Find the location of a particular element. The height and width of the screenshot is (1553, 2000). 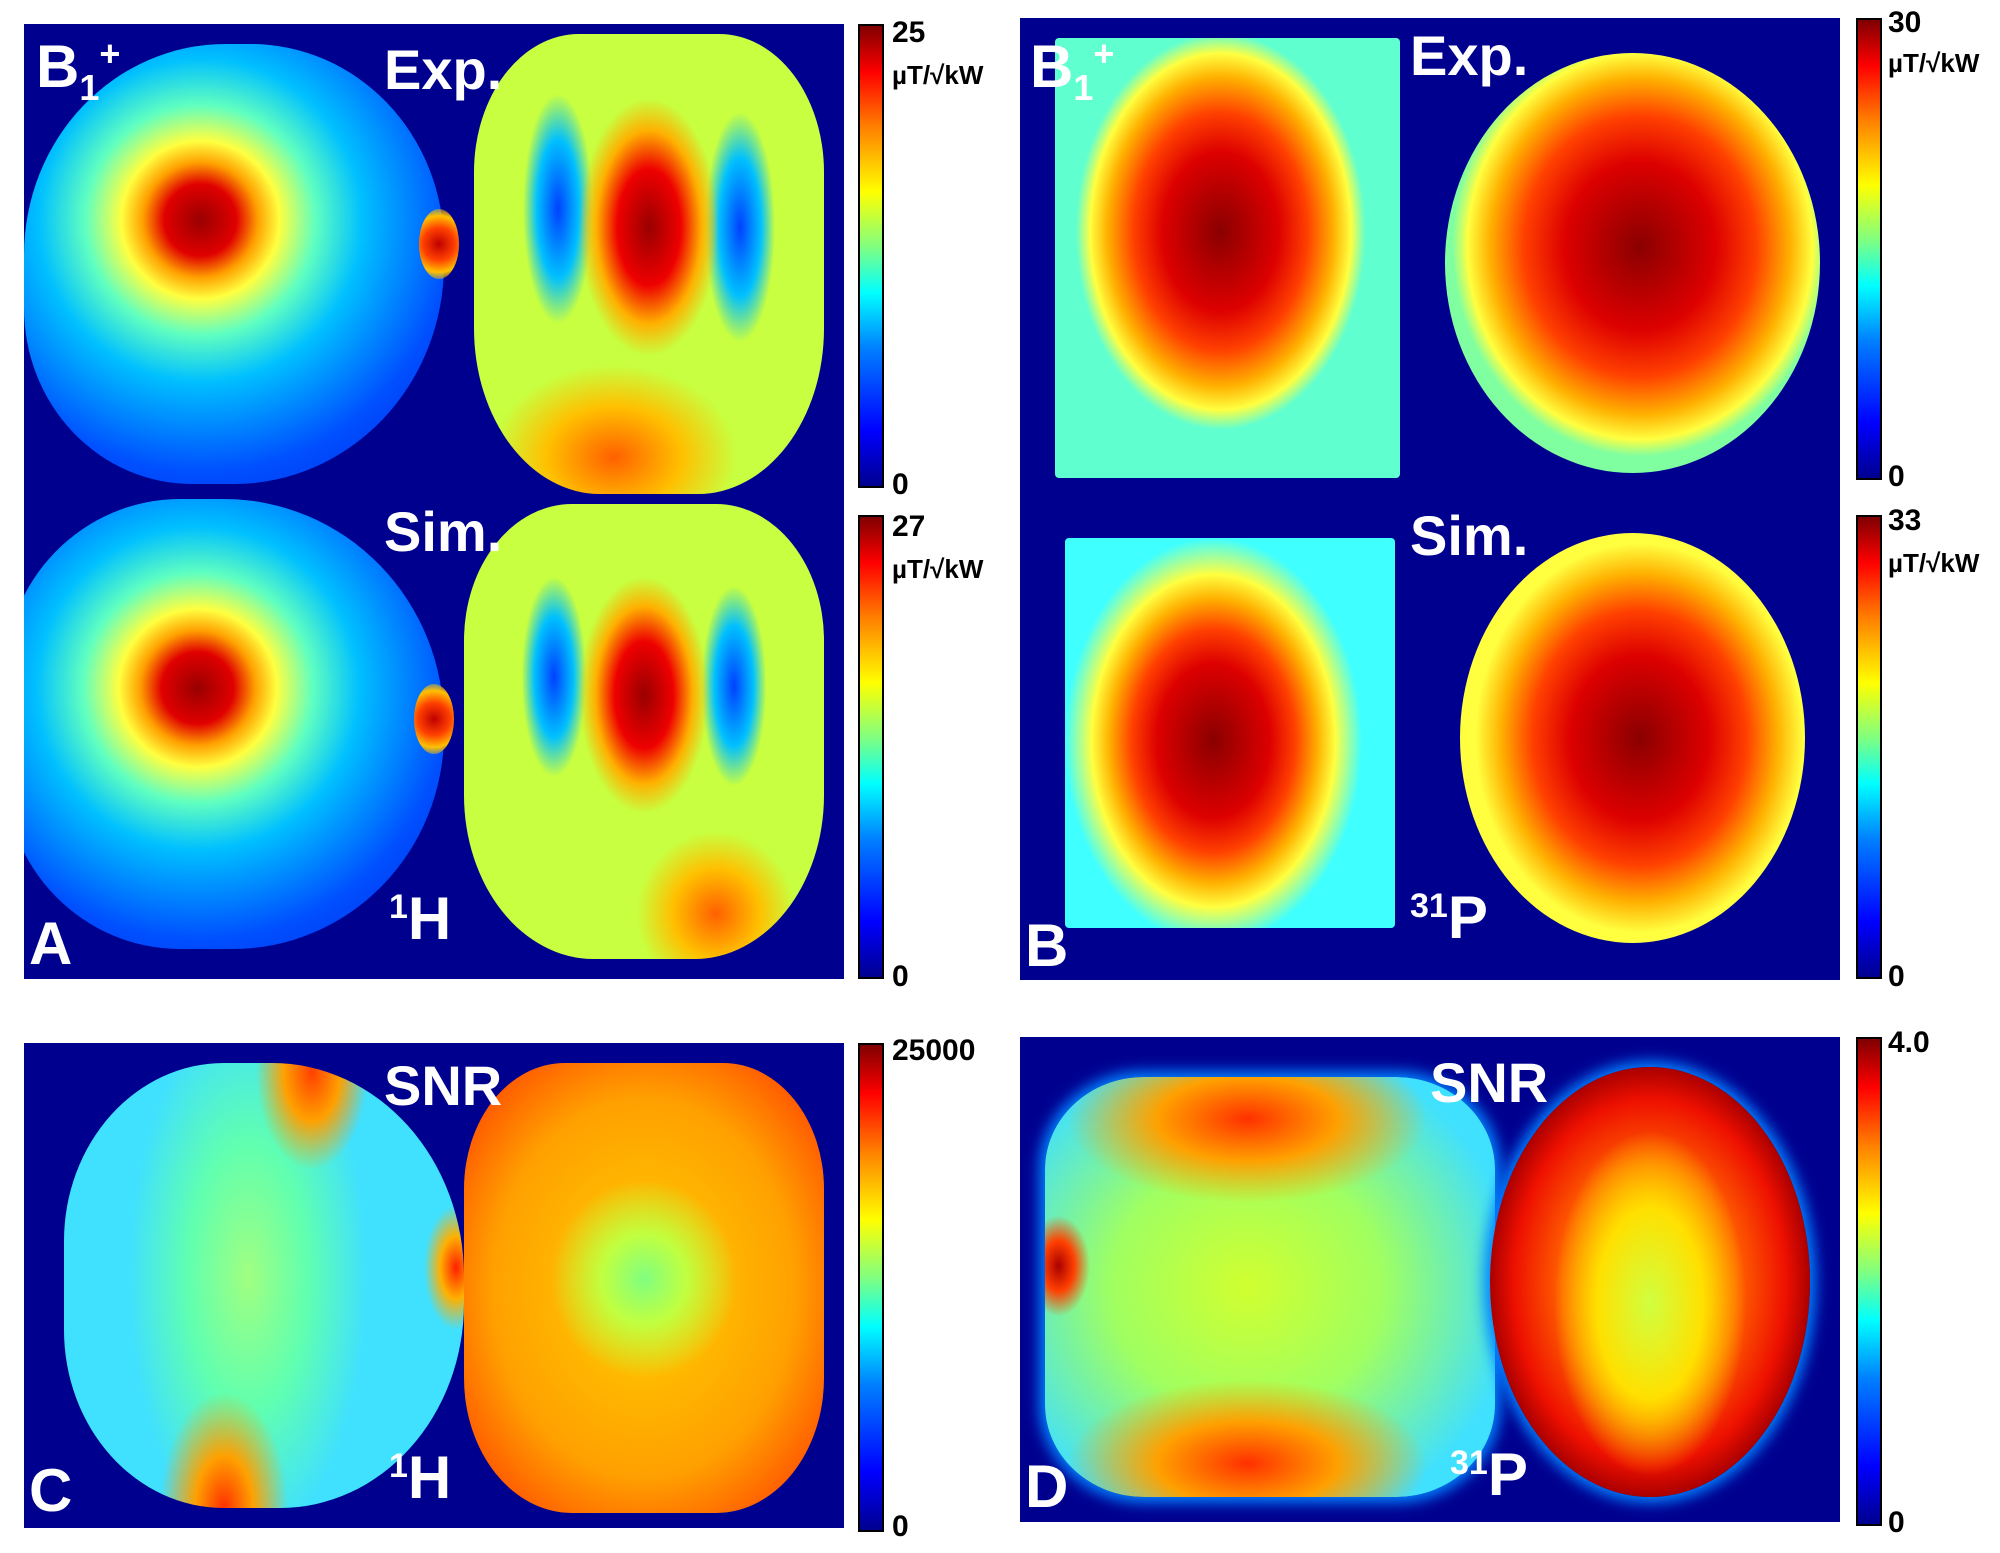

snr-map-ellipse is located at coordinates (1650, 1282).